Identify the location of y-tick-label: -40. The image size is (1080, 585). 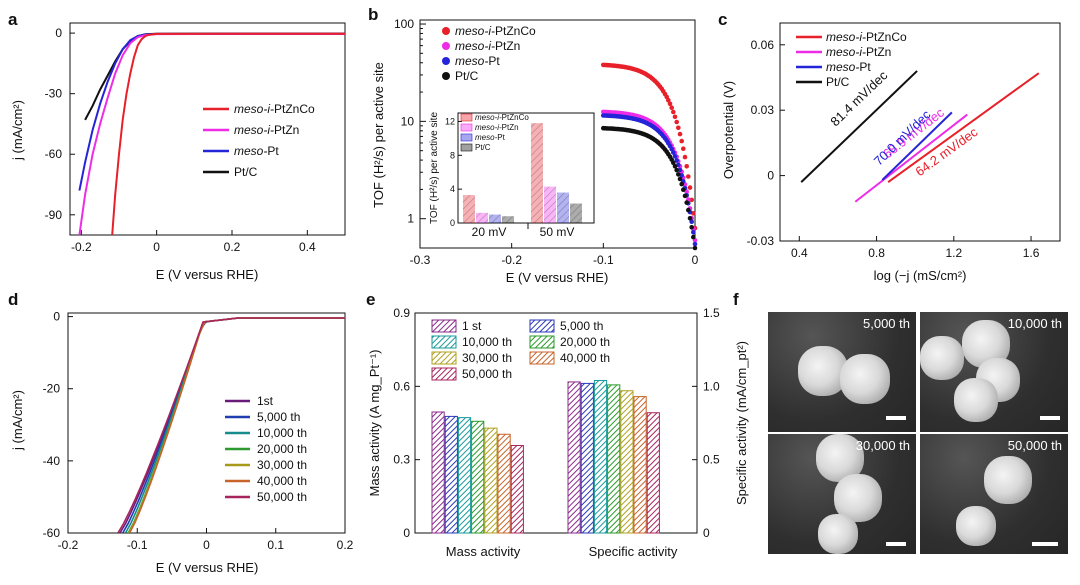
(52, 461).